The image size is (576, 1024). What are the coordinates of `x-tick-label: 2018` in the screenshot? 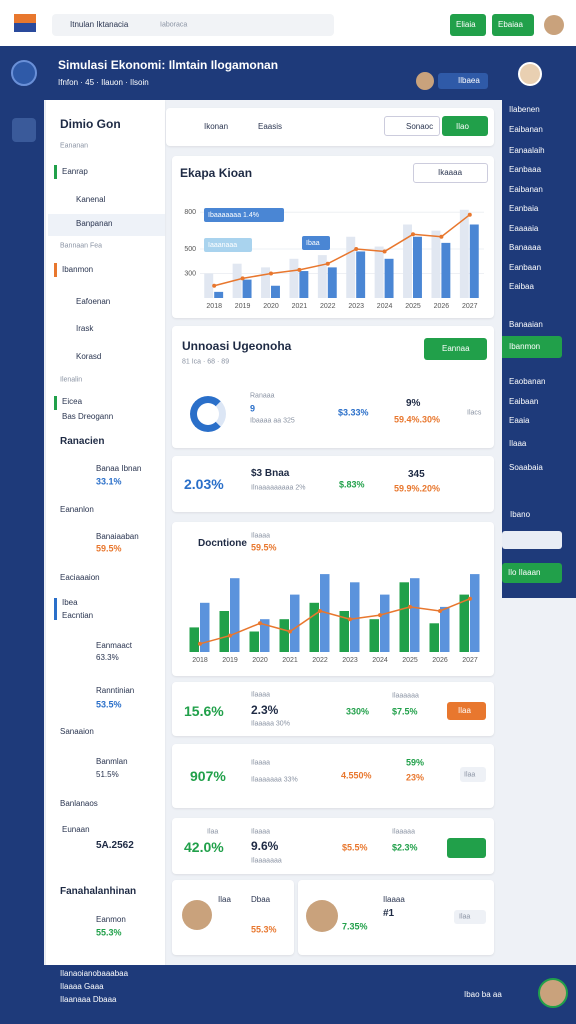 It's located at (214, 306).